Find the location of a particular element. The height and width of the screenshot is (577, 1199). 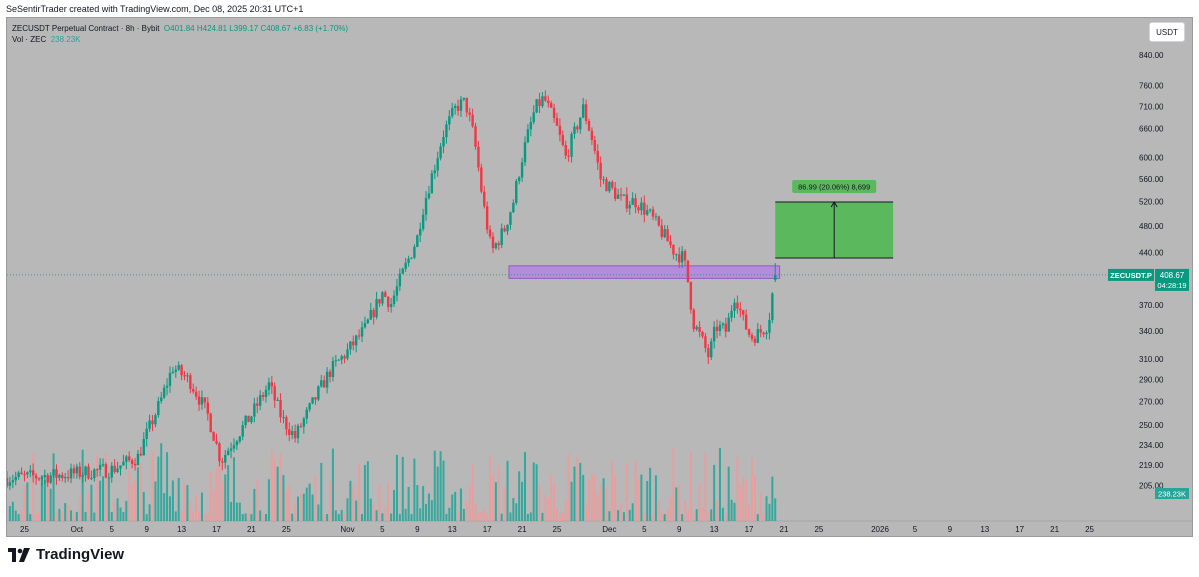

time-tick-label: 17 is located at coordinates (1019, 529).